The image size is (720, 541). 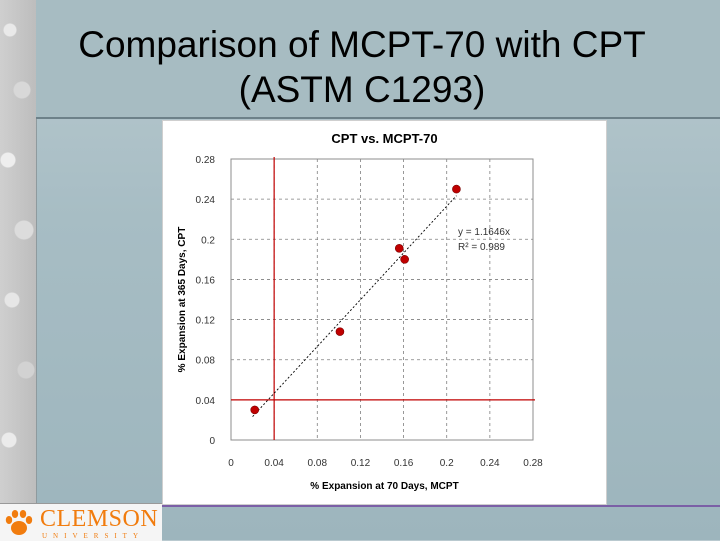 What do you see at coordinates (318, 463) in the screenshot?
I see `x-tick-label: 0.08` at bounding box center [318, 463].